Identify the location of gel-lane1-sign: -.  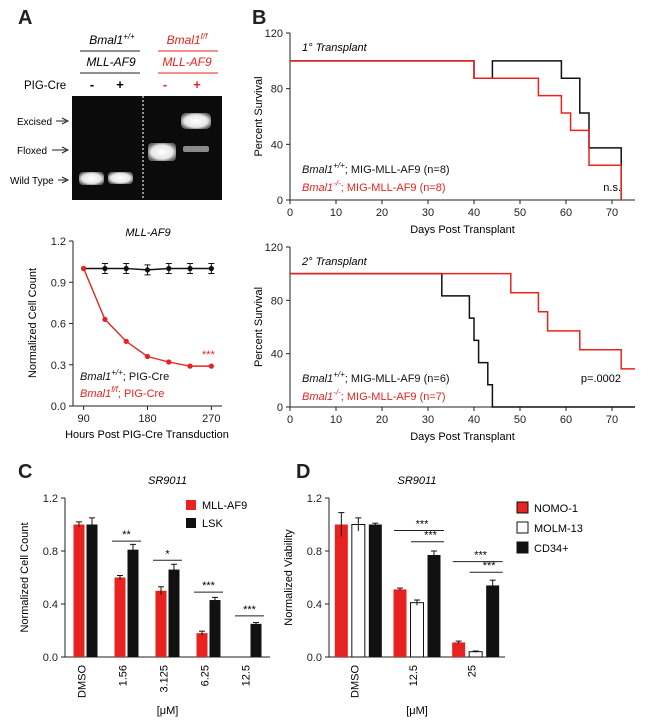
(92, 84).